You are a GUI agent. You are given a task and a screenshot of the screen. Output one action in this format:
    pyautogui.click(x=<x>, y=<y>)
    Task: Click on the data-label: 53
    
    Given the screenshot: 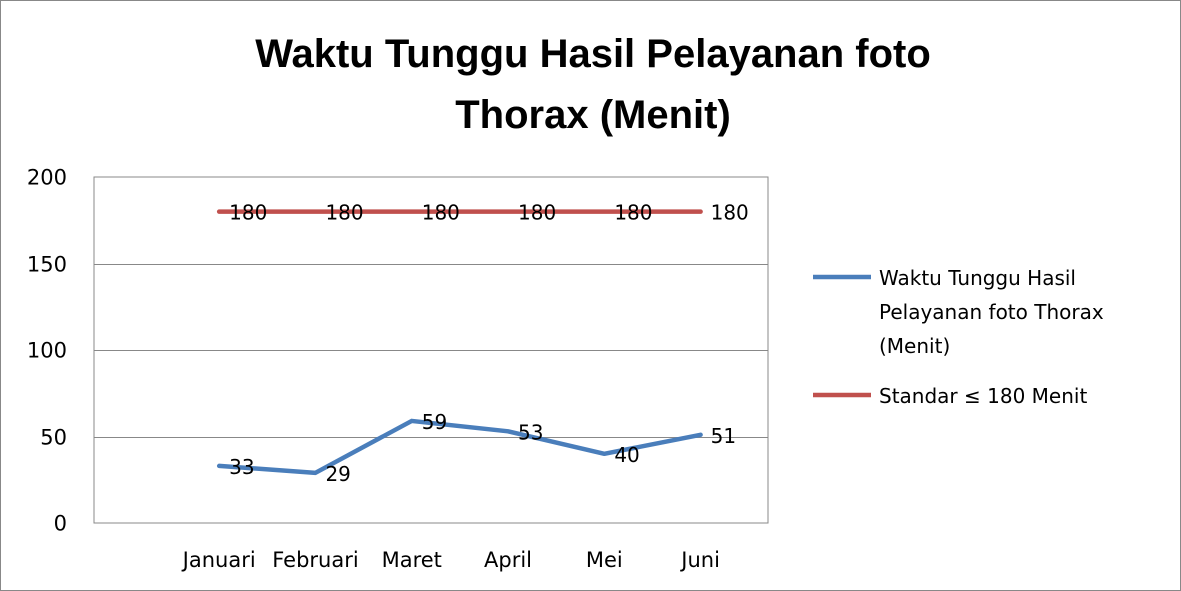 What is the action you would take?
    pyautogui.click(x=530, y=432)
    